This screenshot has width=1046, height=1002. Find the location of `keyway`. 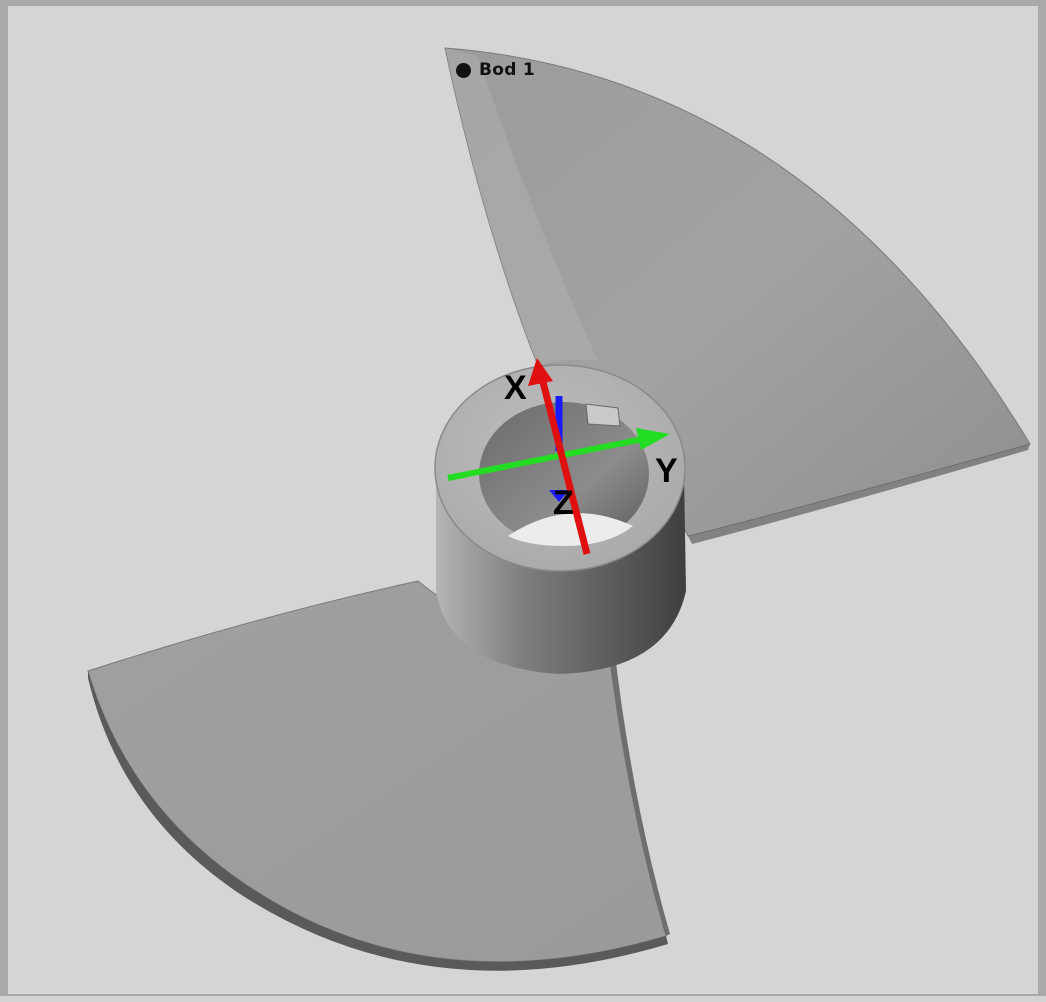

keyway is located at coordinates (603, 415).